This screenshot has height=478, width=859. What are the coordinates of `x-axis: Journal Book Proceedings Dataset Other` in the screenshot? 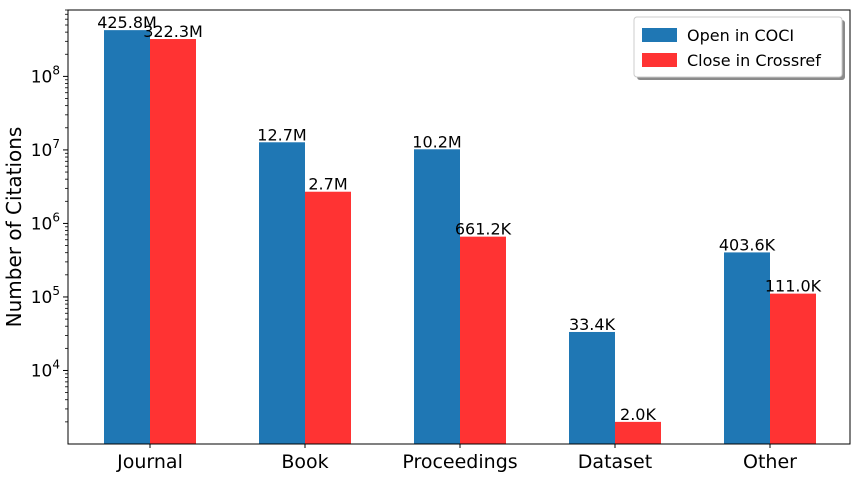 It's located at (456, 458).